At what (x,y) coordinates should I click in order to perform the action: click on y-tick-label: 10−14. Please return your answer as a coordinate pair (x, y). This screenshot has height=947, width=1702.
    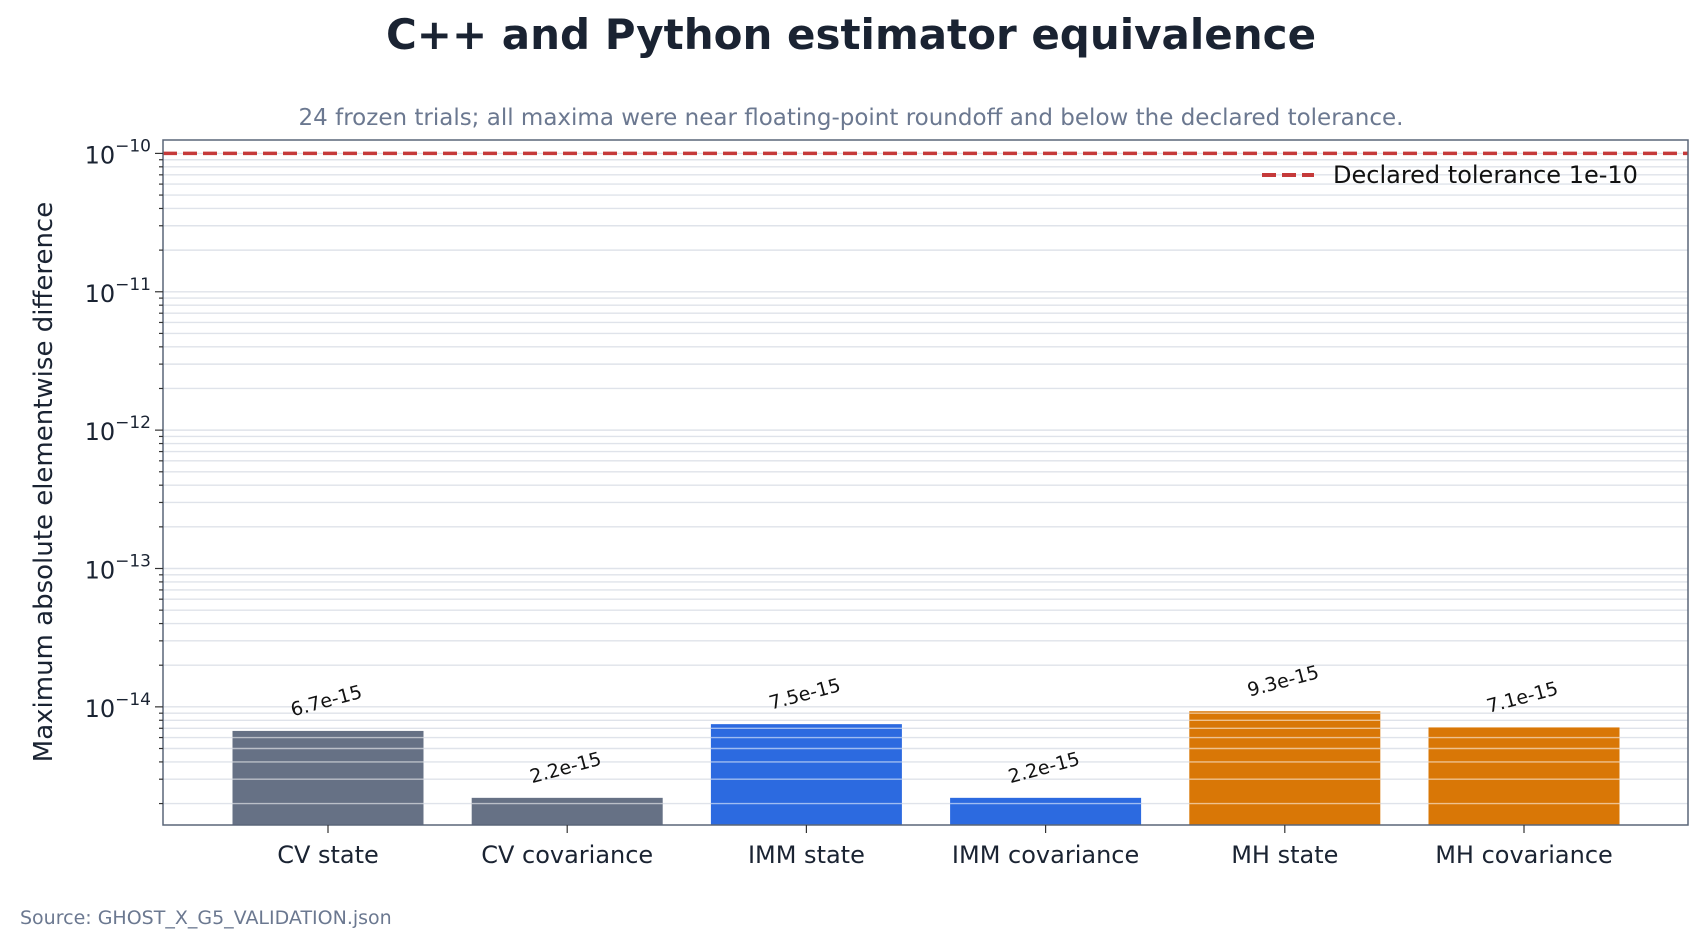
    Looking at the image, I should click on (118, 706).